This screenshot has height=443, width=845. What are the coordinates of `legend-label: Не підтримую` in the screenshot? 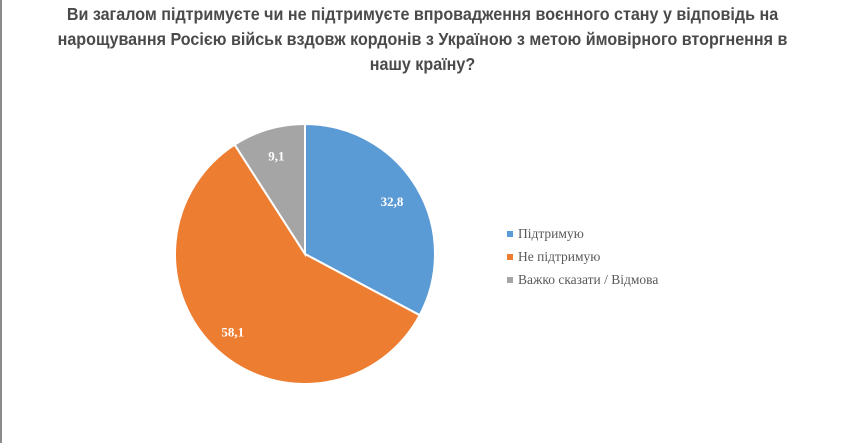 It's located at (559, 256).